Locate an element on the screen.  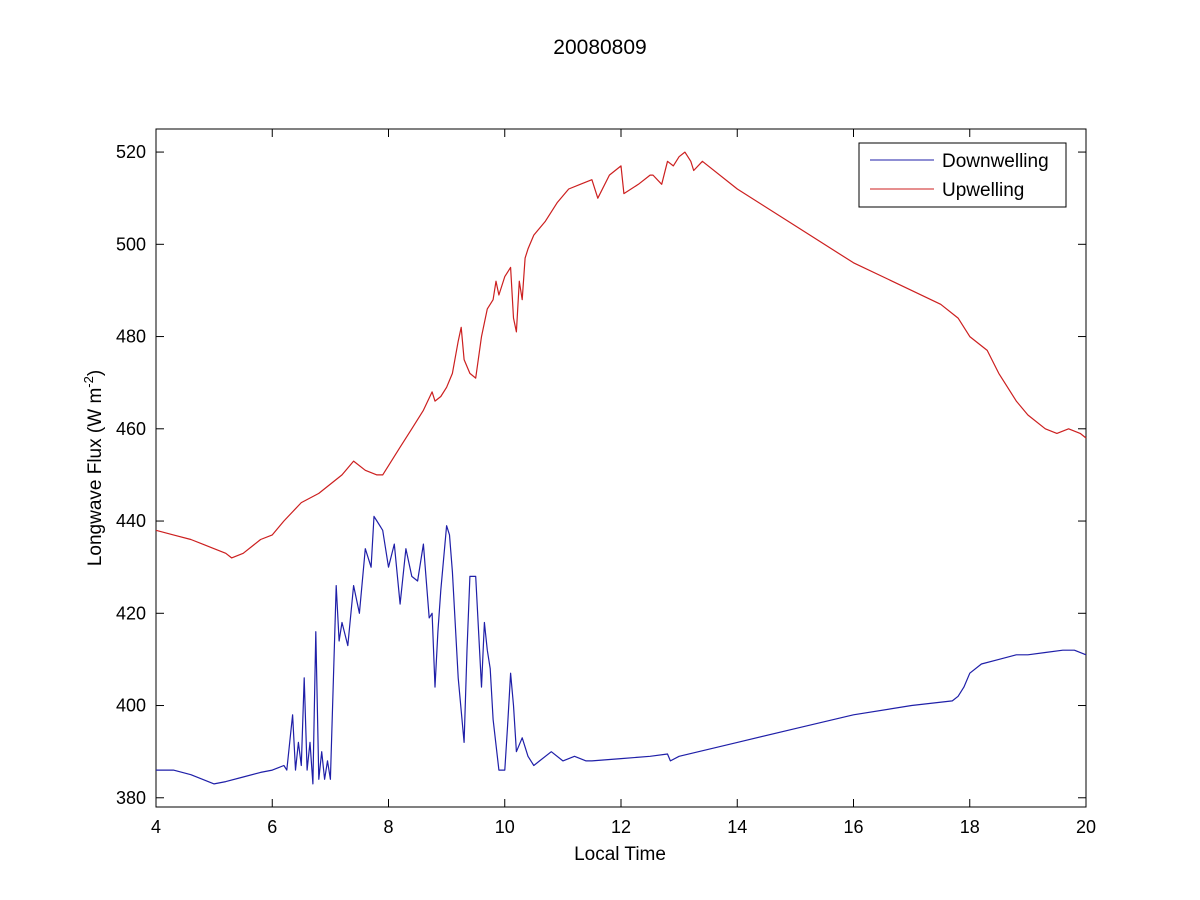
y-axis-label-suffix: ) is located at coordinates (95, 373).